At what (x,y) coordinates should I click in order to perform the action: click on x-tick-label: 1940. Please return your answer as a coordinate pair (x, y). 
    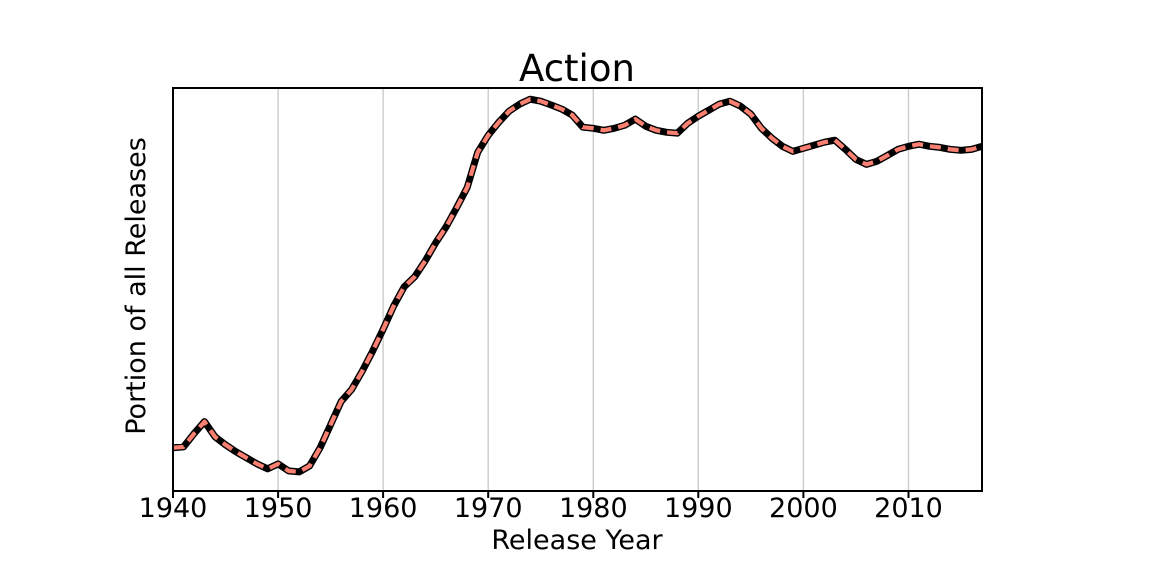
    Looking at the image, I should click on (173, 508).